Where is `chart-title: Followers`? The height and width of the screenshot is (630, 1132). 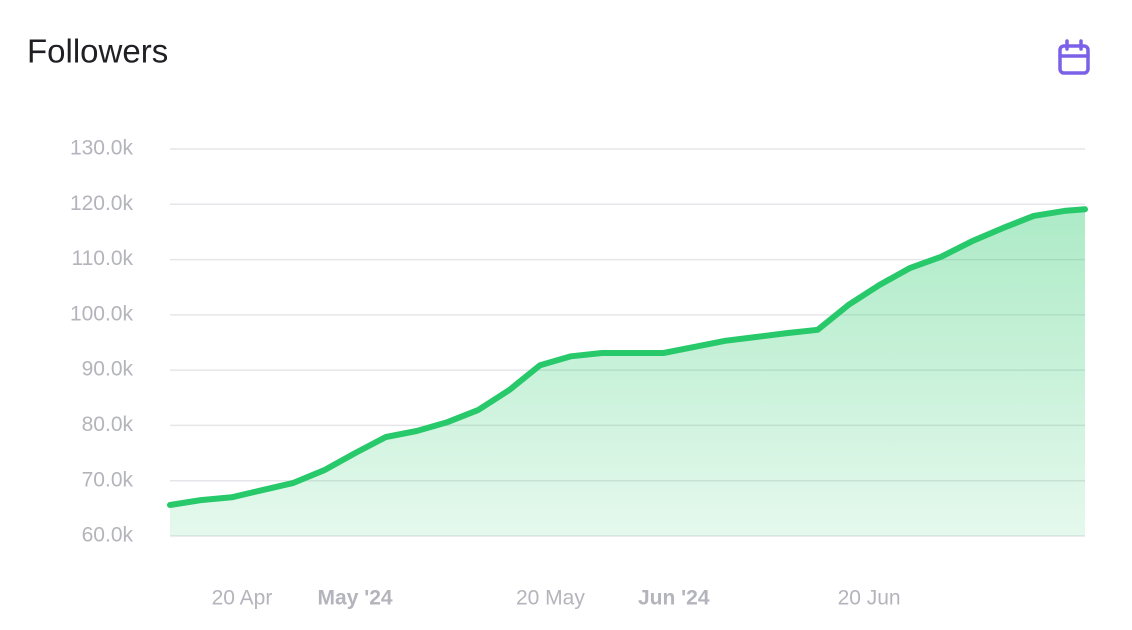 chart-title: Followers is located at coordinates (97, 51).